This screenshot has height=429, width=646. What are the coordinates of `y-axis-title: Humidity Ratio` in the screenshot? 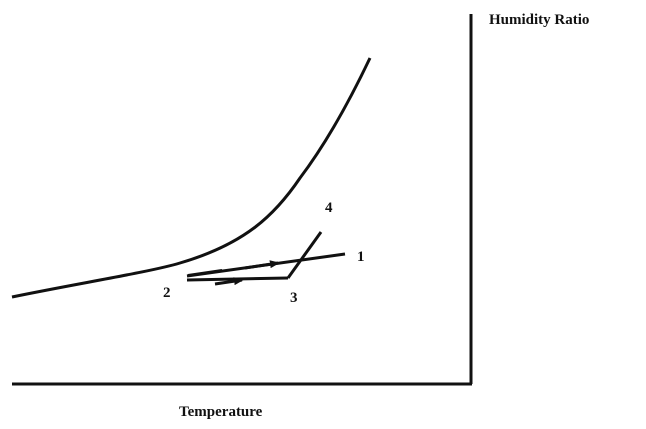 It's located at (539, 20).